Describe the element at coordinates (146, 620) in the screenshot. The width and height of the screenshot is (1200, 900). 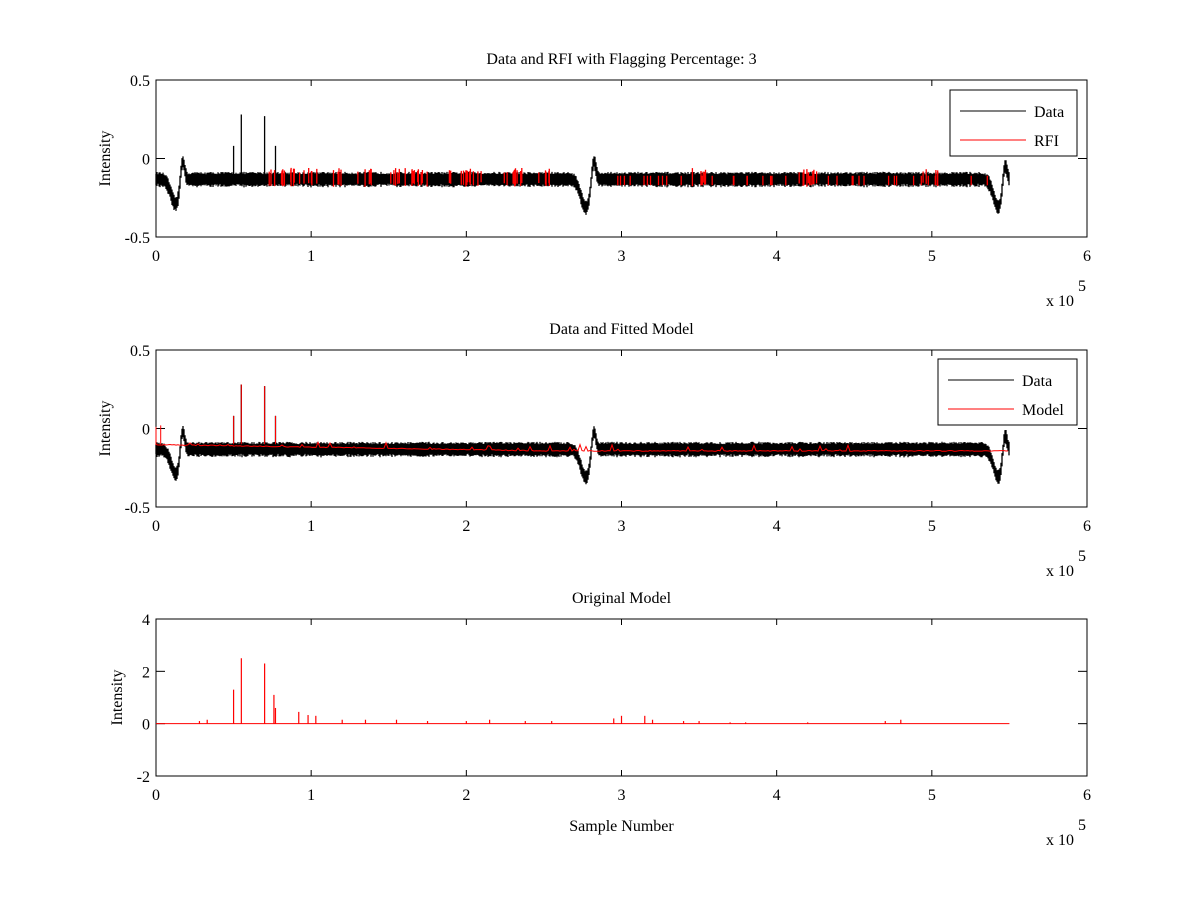
I see `y-tick-label: 4` at that location.